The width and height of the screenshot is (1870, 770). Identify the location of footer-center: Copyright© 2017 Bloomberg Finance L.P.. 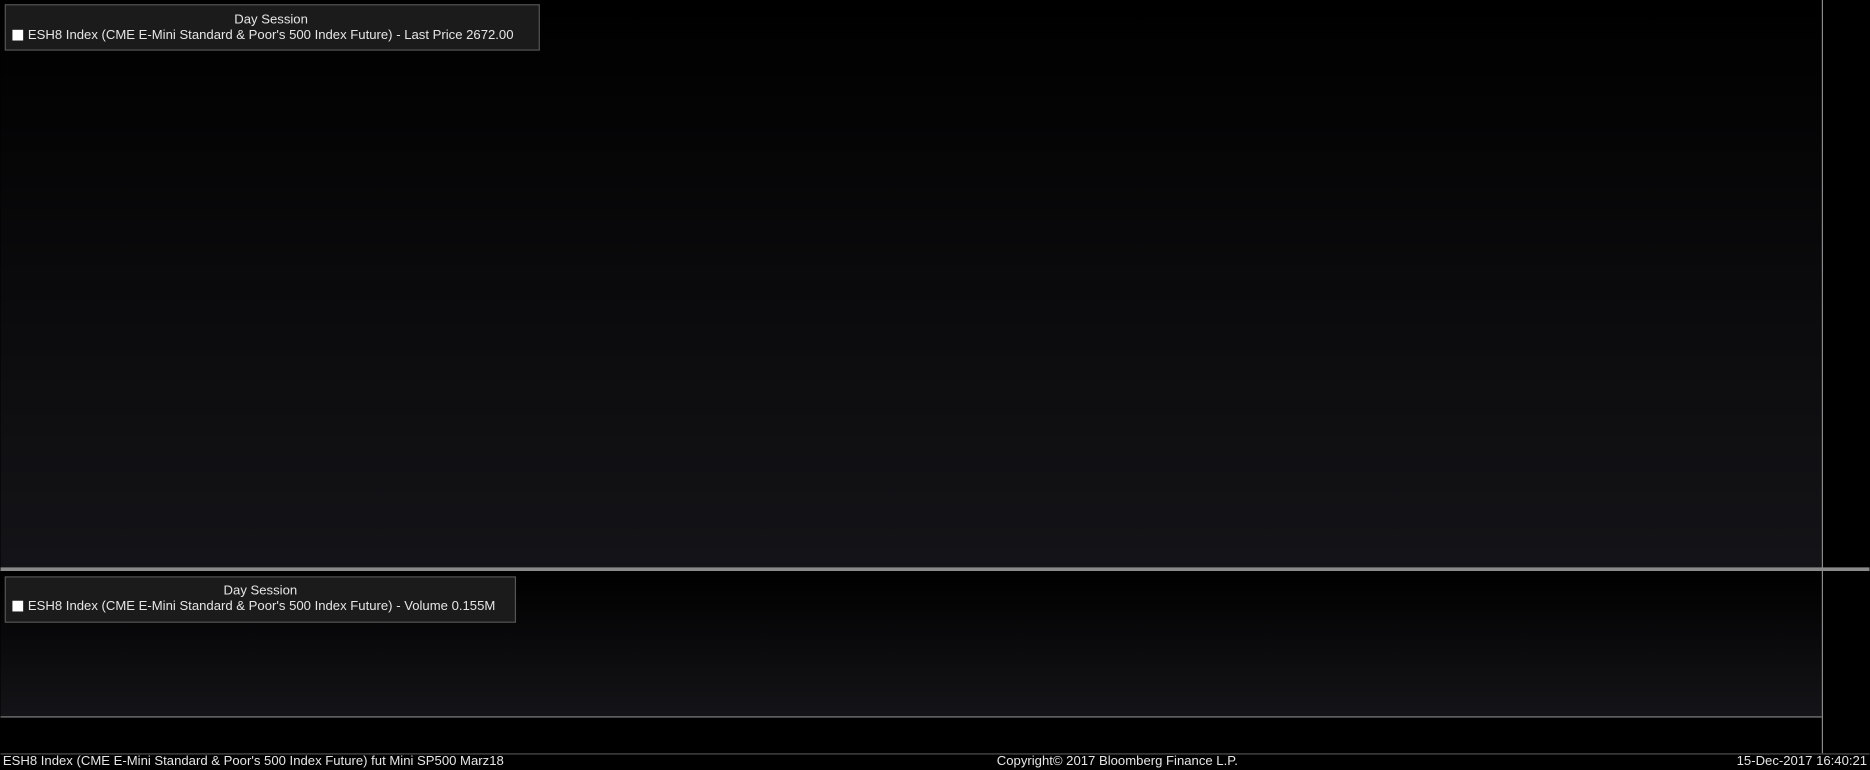
(1117, 760).